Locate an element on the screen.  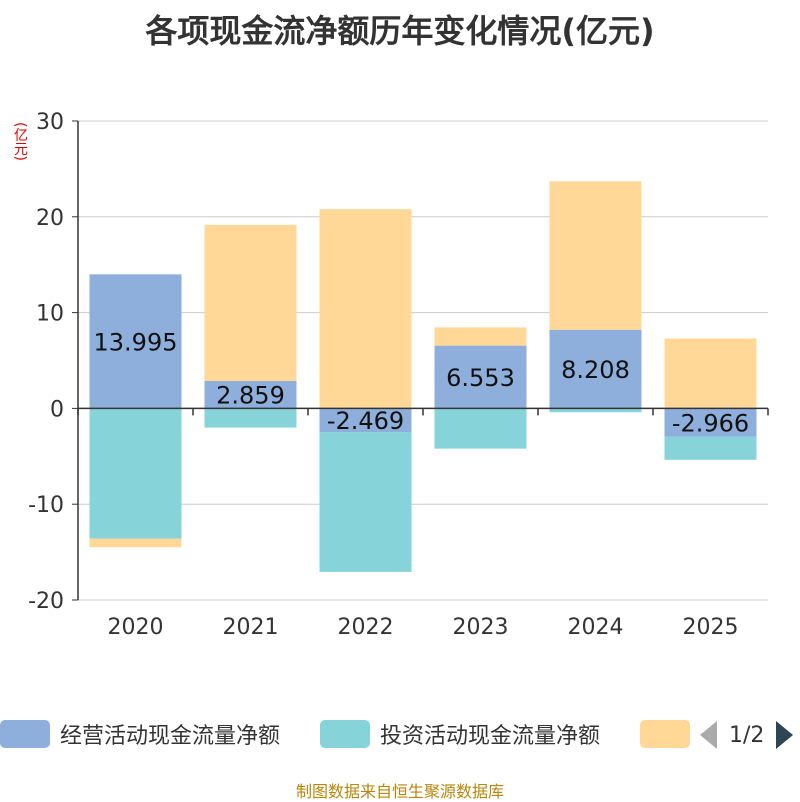
legend-item-financing is located at coordinates (665, 734).